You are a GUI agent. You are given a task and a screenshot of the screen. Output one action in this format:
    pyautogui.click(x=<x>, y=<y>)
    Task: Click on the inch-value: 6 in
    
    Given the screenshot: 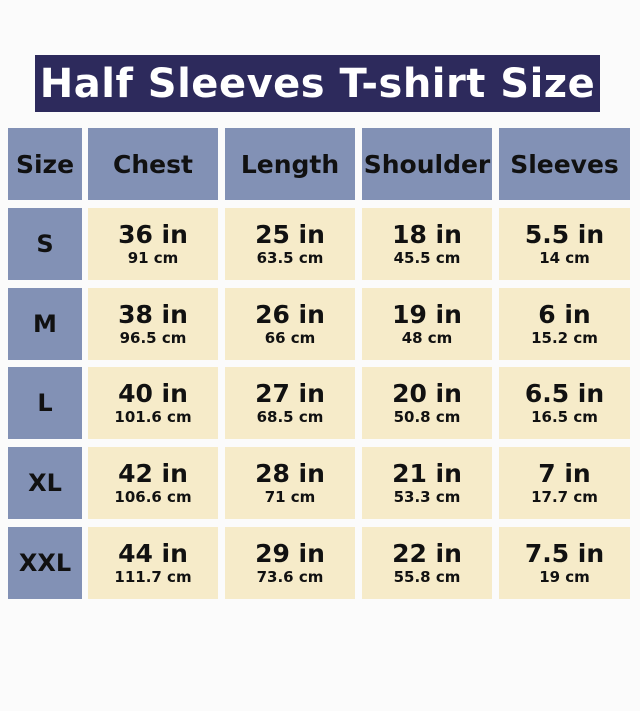 What is the action you would take?
    pyautogui.click(x=564, y=314)
    